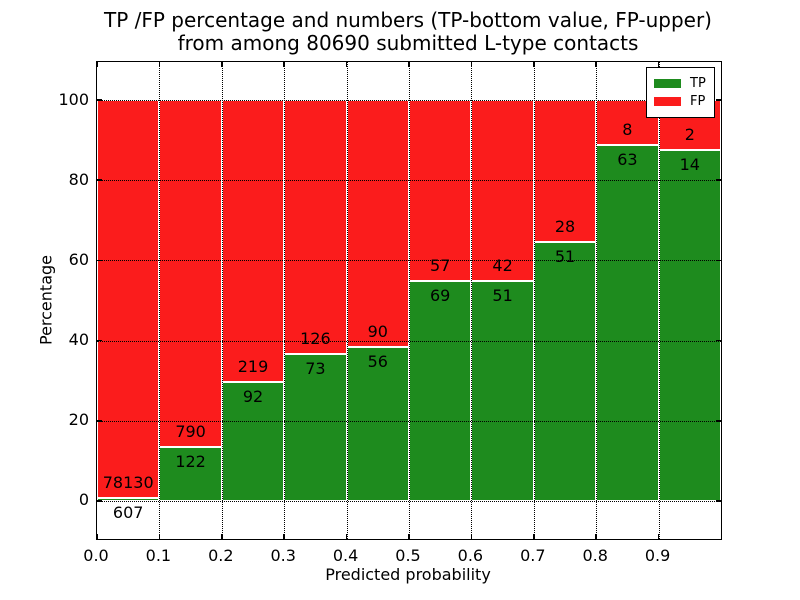 The width and height of the screenshot is (800, 600). Describe the element at coordinates (657, 555) in the screenshot. I see `x-tick-label: 0.9` at that location.